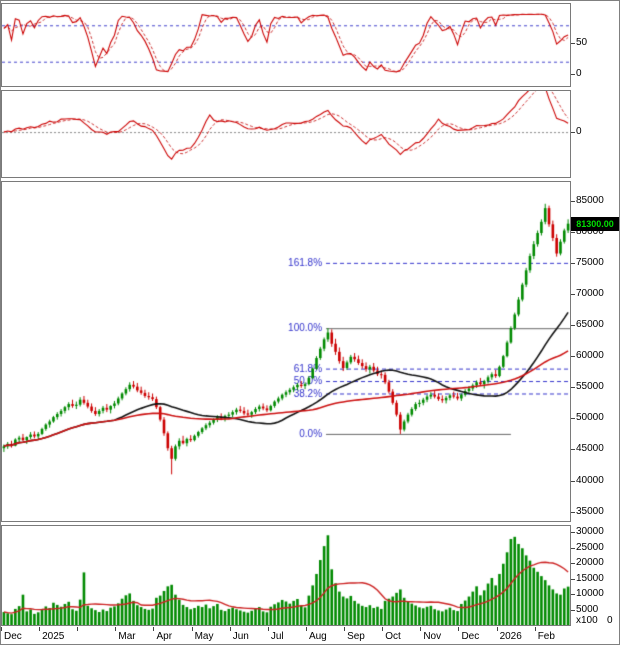 This screenshot has height=645, width=620. What do you see at coordinates (590, 356) in the screenshot?
I see `y-axis-tick-label: 60000` at bounding box center [590, 356].